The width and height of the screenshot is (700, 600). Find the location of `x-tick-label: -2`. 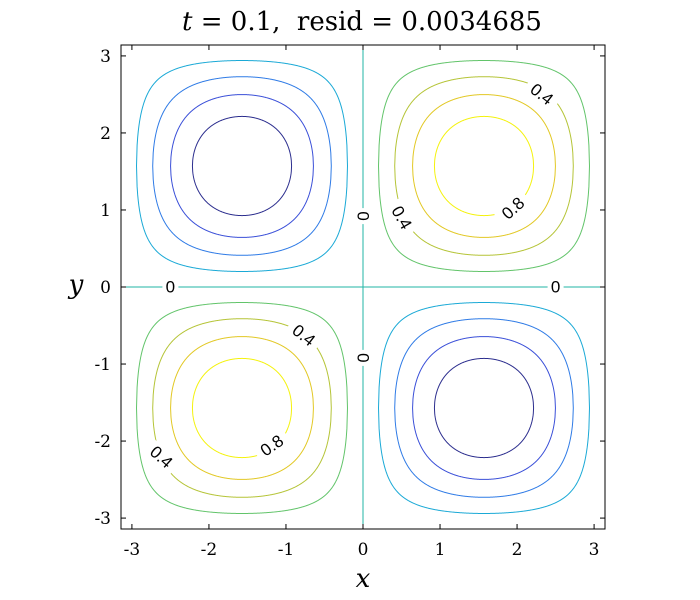

x-tick-label: -2 is located at coordinates (209, 550).